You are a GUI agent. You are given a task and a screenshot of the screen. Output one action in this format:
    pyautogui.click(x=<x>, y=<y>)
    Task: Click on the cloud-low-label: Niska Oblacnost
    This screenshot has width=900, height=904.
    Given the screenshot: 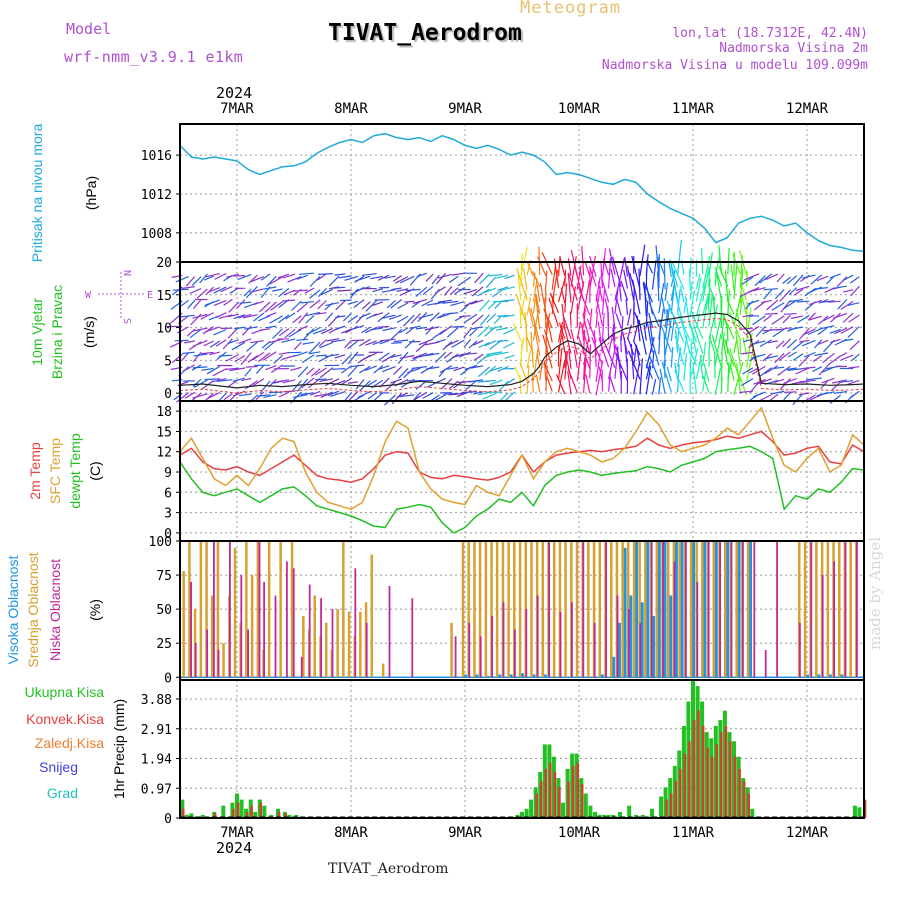 What is the action you would take?
    pyautogui.click(x=55, y=610)
    